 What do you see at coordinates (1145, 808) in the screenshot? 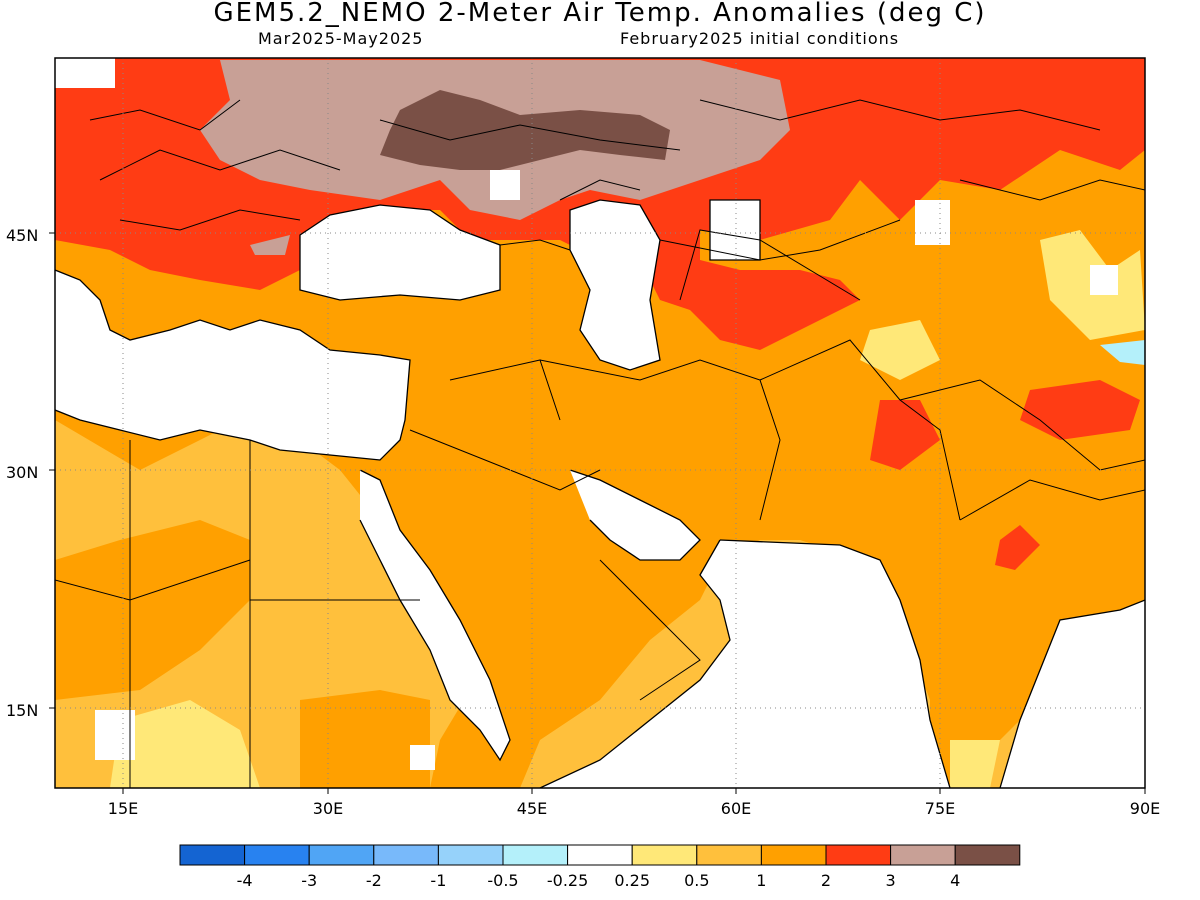
I see `lon-label: 90E` at bounding box center [1145, 808].